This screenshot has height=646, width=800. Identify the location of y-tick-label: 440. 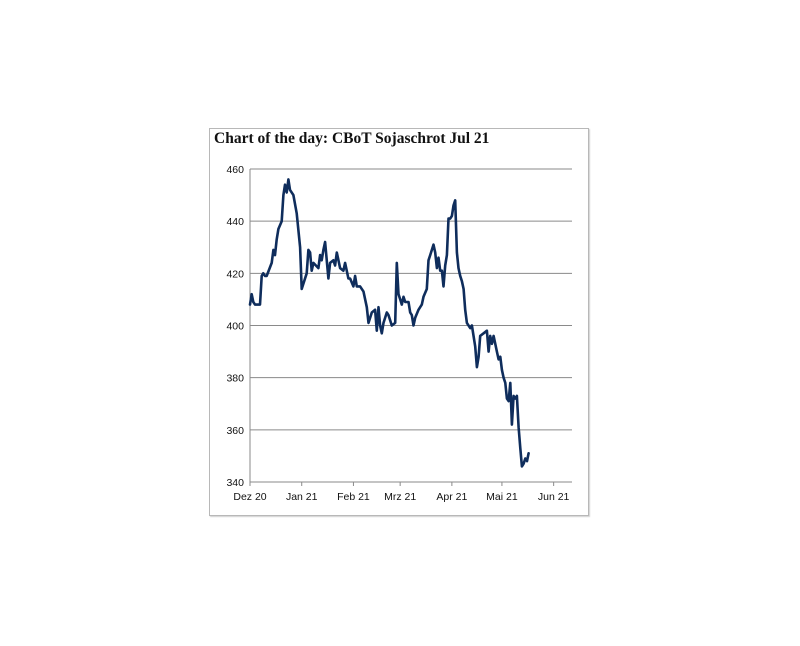
(235, 222).